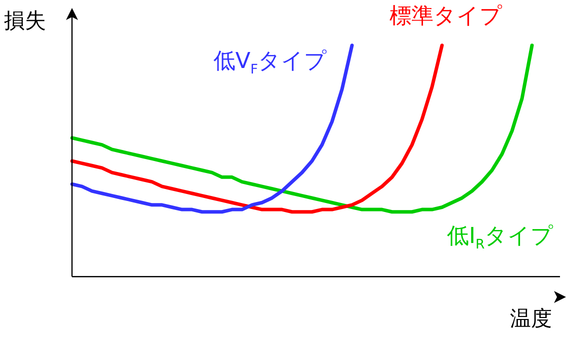 The height and width of the screenshot is (338, 583). What do you see at coordinates (446, 17) in the screenshot?
I see `series-label: 標準タイプ` at bounding box center [446, 17].